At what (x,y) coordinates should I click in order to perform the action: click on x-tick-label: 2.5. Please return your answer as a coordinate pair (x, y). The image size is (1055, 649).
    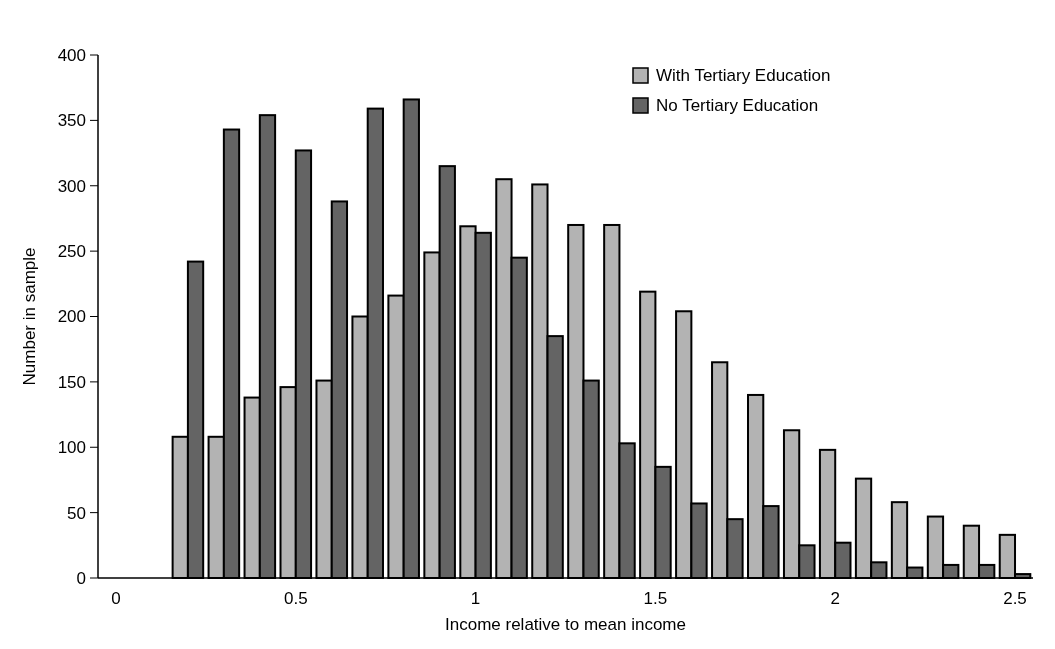
    Looking at the image, I should click on (1015, 598).